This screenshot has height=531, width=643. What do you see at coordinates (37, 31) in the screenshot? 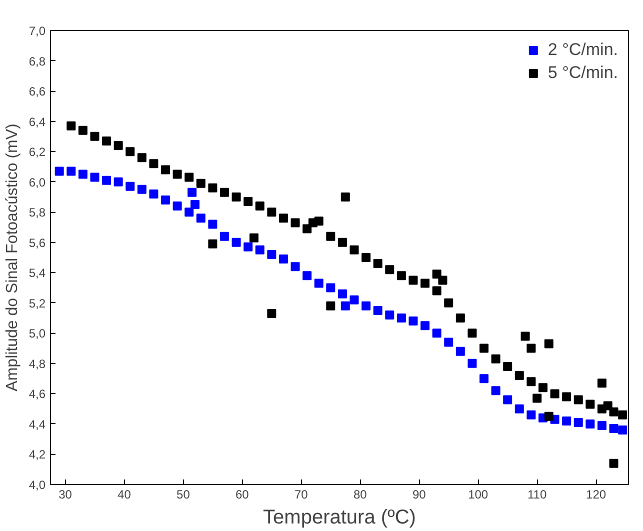
I see `y-tick-label: 7,0` at bounding box center [37, 31].